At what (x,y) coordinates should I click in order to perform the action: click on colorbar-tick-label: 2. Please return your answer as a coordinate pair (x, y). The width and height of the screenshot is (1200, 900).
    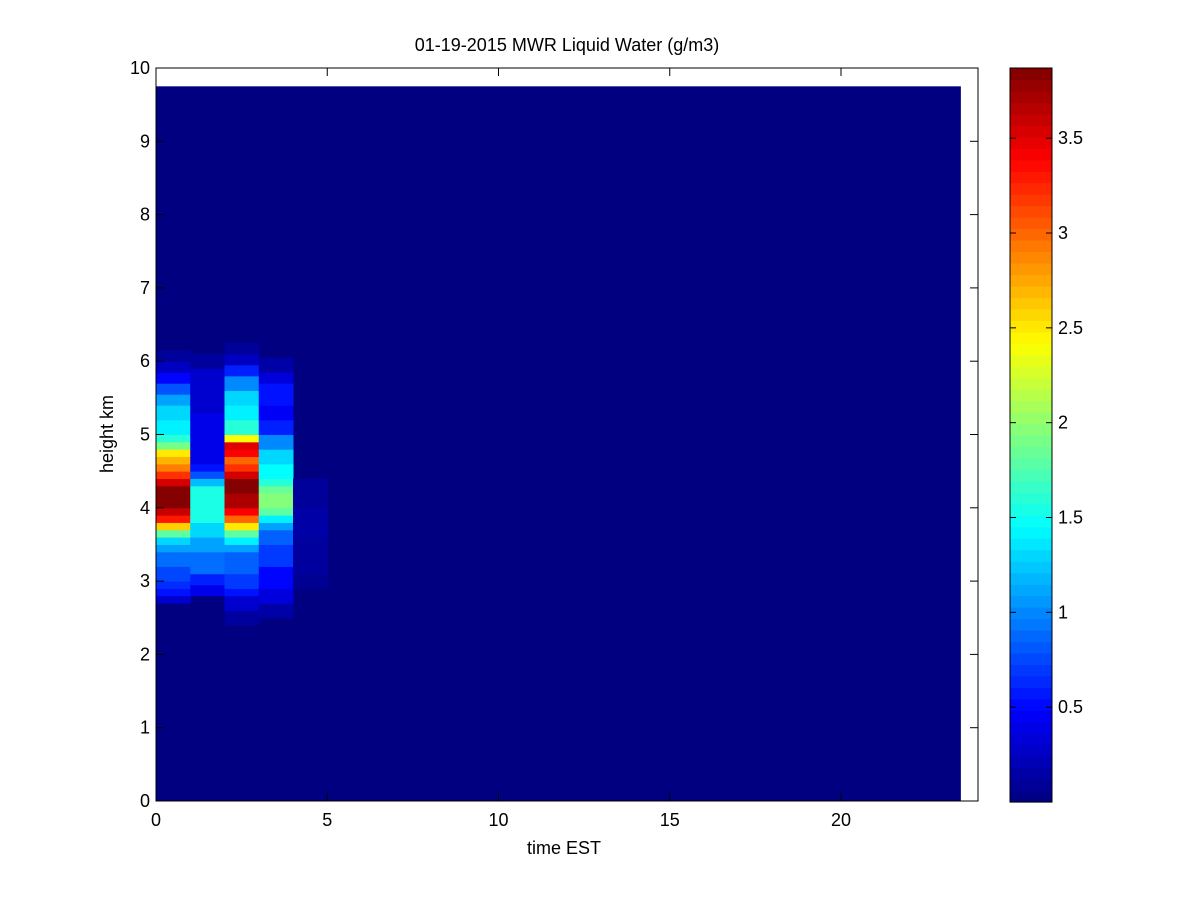
    Looking at the image, I should click on (1063, 423).